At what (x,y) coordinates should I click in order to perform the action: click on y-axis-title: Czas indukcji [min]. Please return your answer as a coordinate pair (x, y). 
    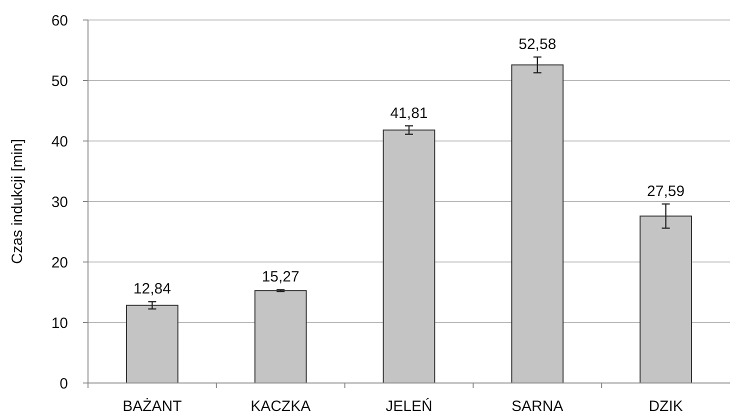
    Looking at the image, I should click on (17, 201).